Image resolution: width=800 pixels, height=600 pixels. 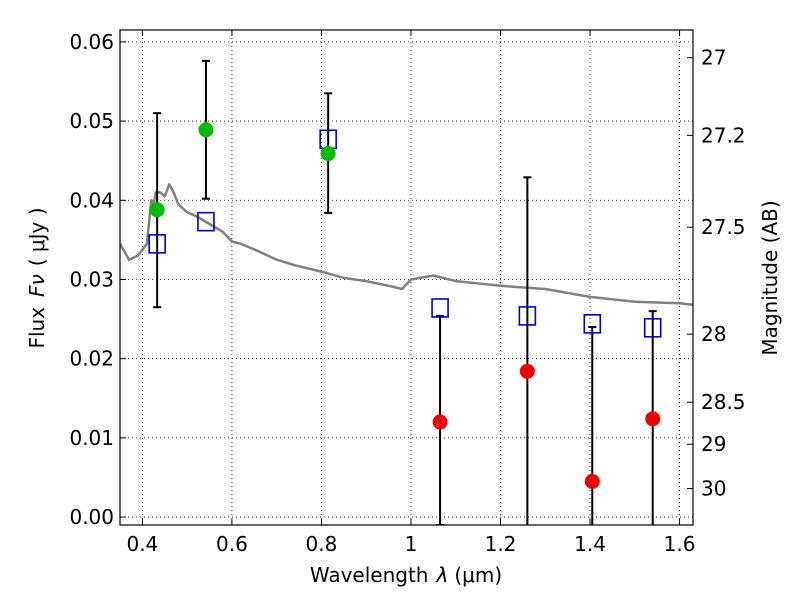 I want to click on y-tick-label: 0.05, so click(x=91, y=121).